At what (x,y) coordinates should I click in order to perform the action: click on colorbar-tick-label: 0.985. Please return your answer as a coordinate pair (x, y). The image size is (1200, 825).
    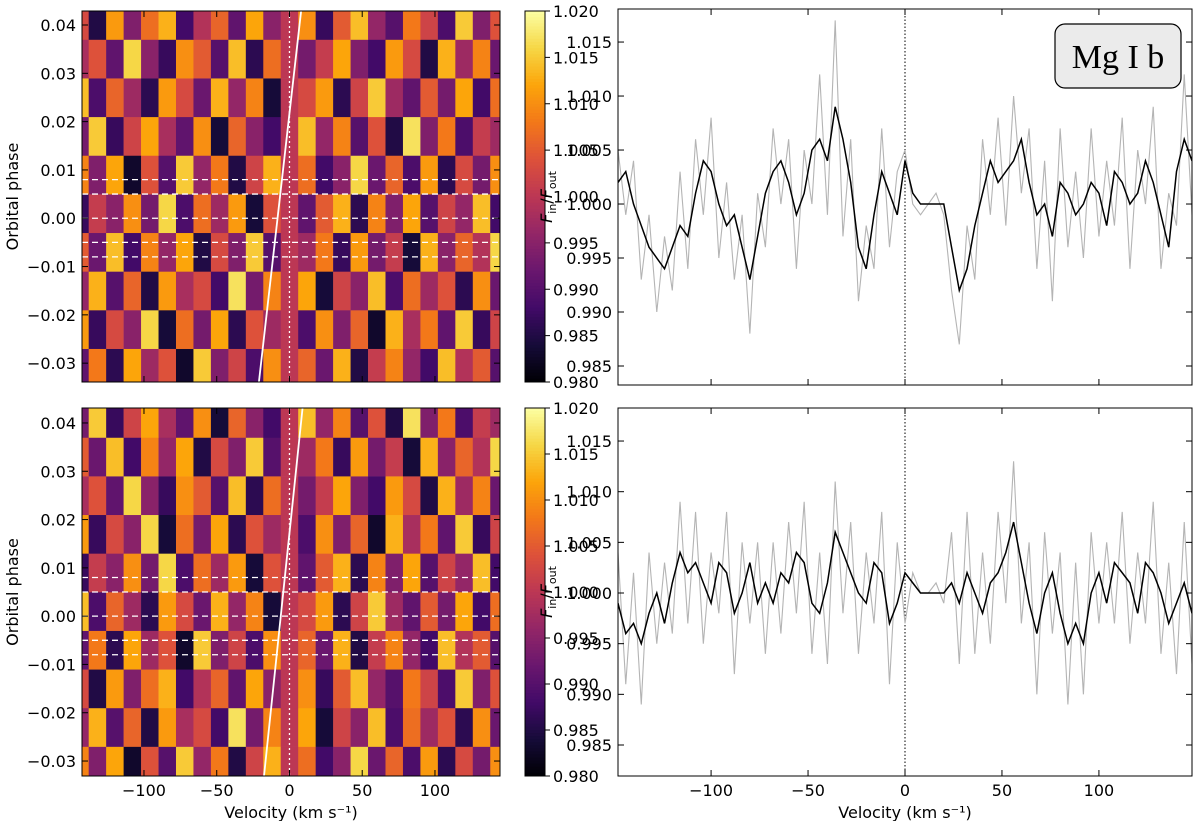
    Looking at the image, I should click on (576, 336).